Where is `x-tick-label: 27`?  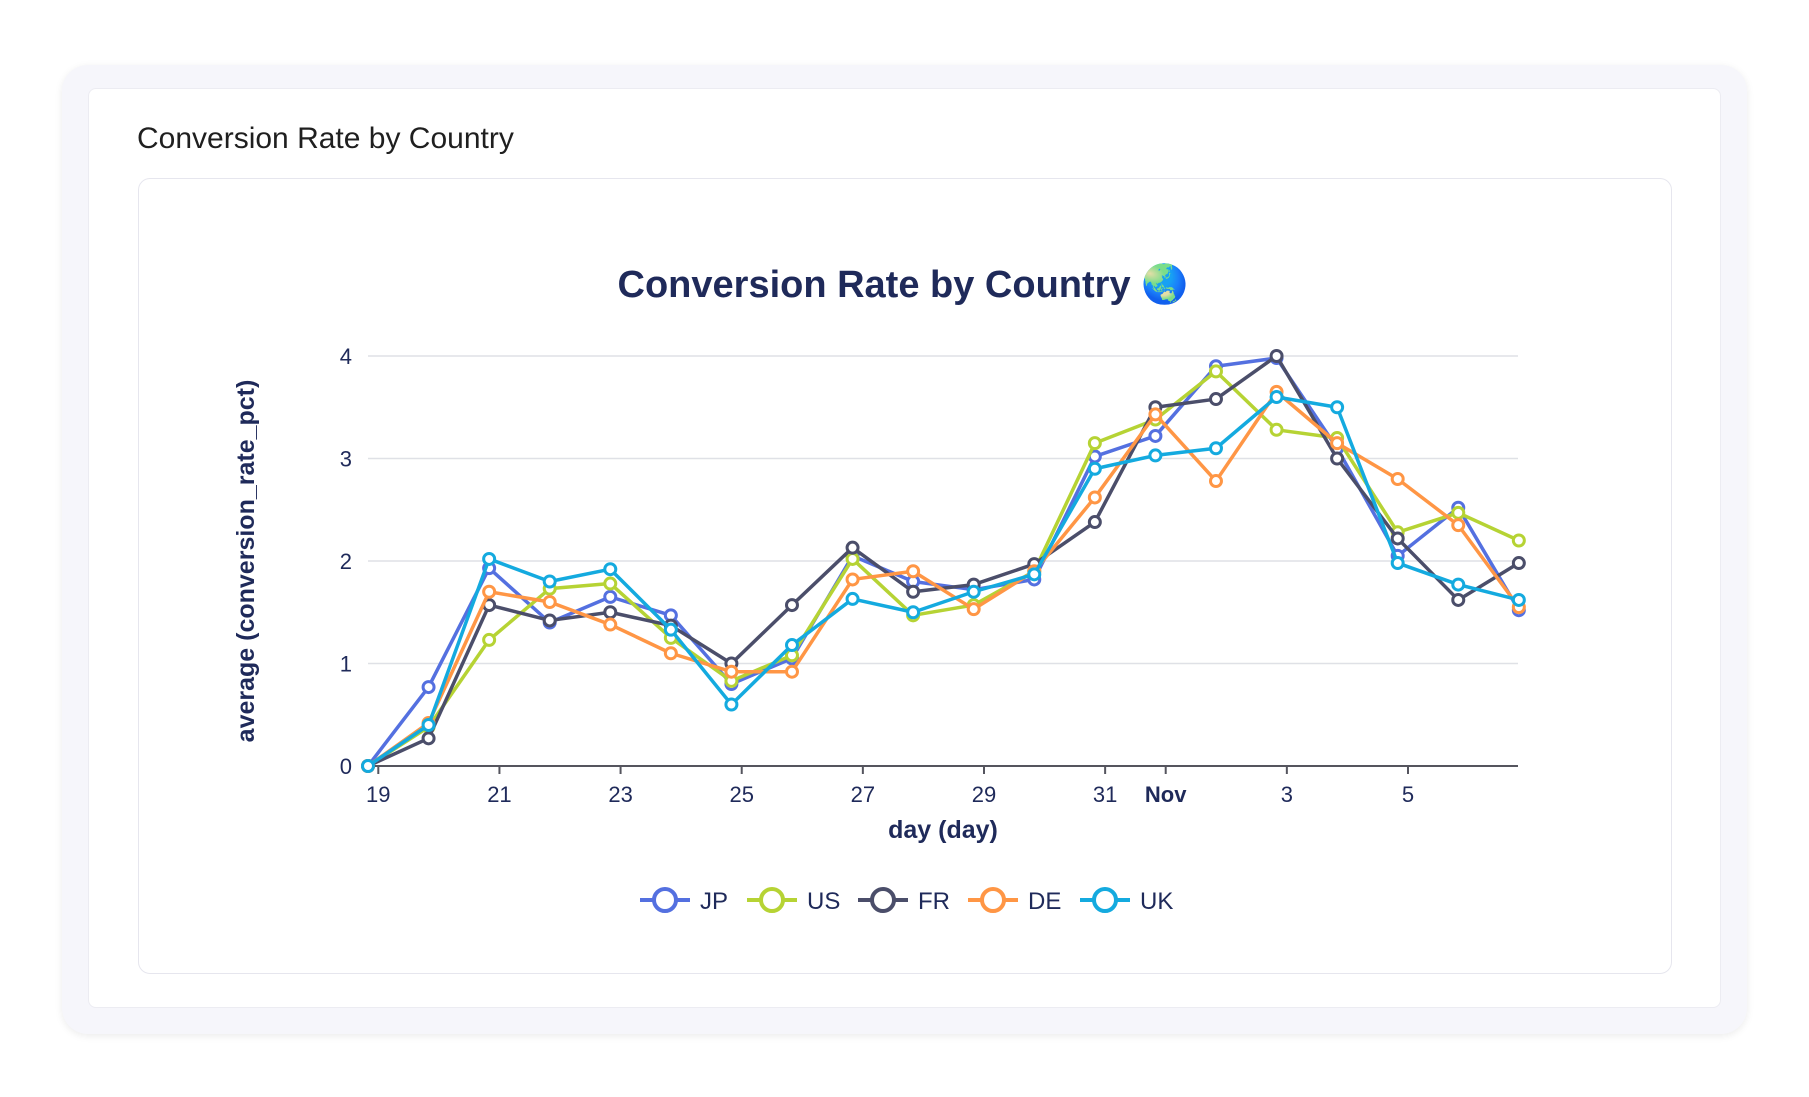
x-tick-label: 27 is located at coordinates (863, 794).